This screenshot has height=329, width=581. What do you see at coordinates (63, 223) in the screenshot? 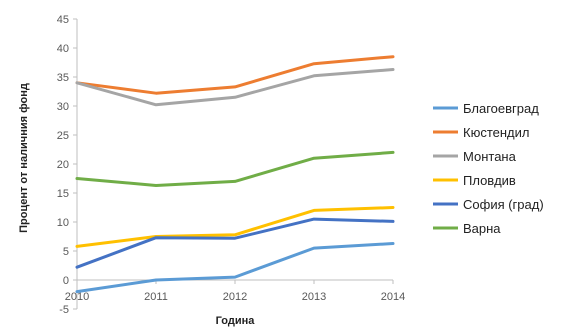
I see `y-tick-label: 10` at bounding box center [63, 223].